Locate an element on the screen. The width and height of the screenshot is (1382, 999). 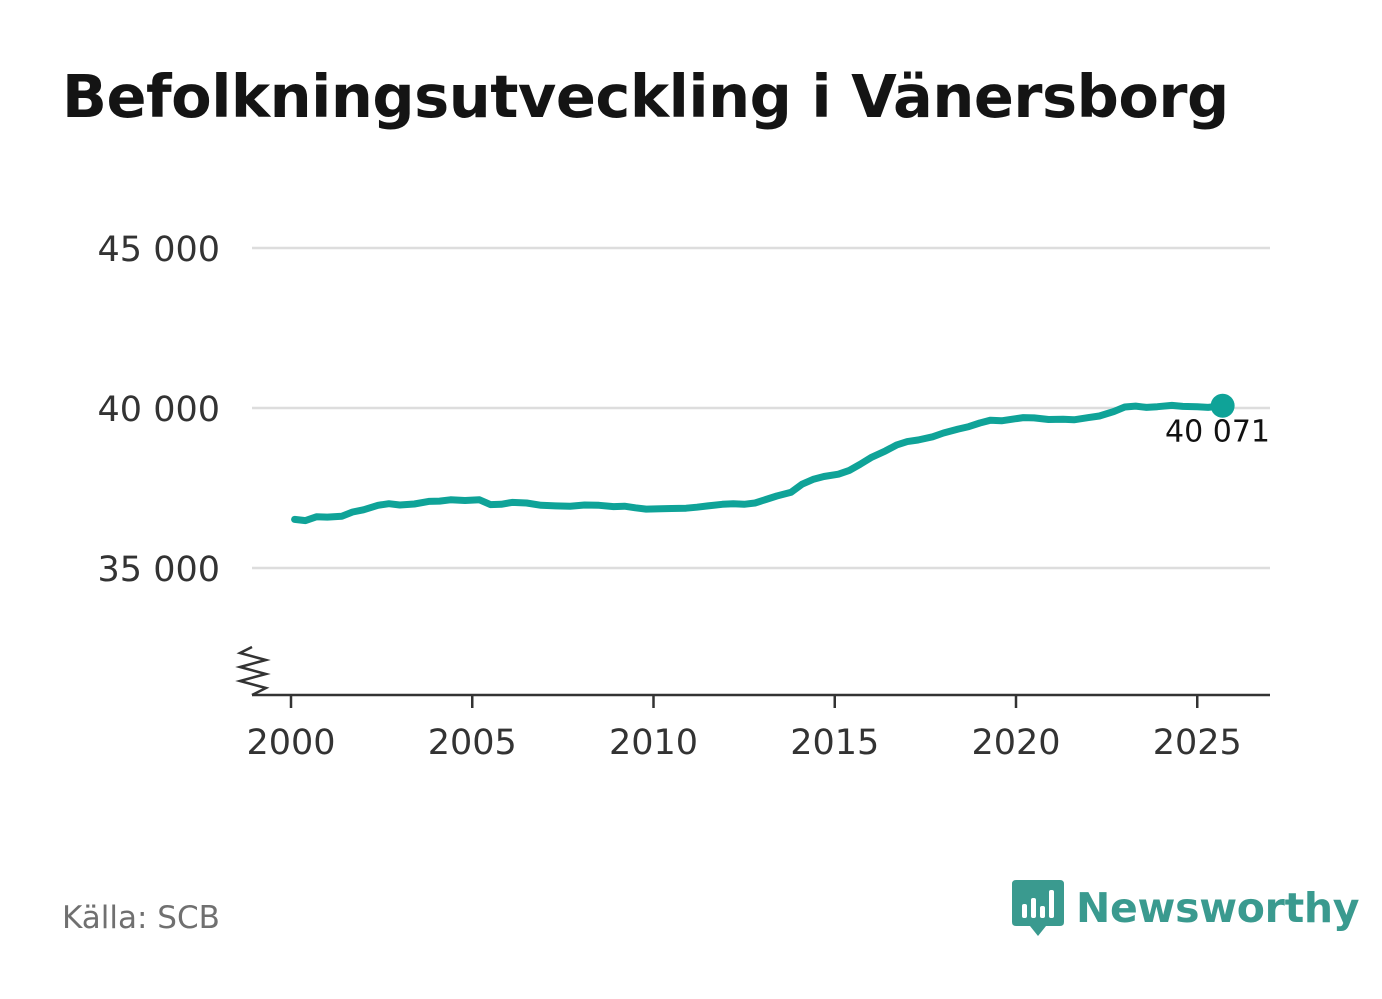
series-group: 40 071 is located at coordinates (780, 459).